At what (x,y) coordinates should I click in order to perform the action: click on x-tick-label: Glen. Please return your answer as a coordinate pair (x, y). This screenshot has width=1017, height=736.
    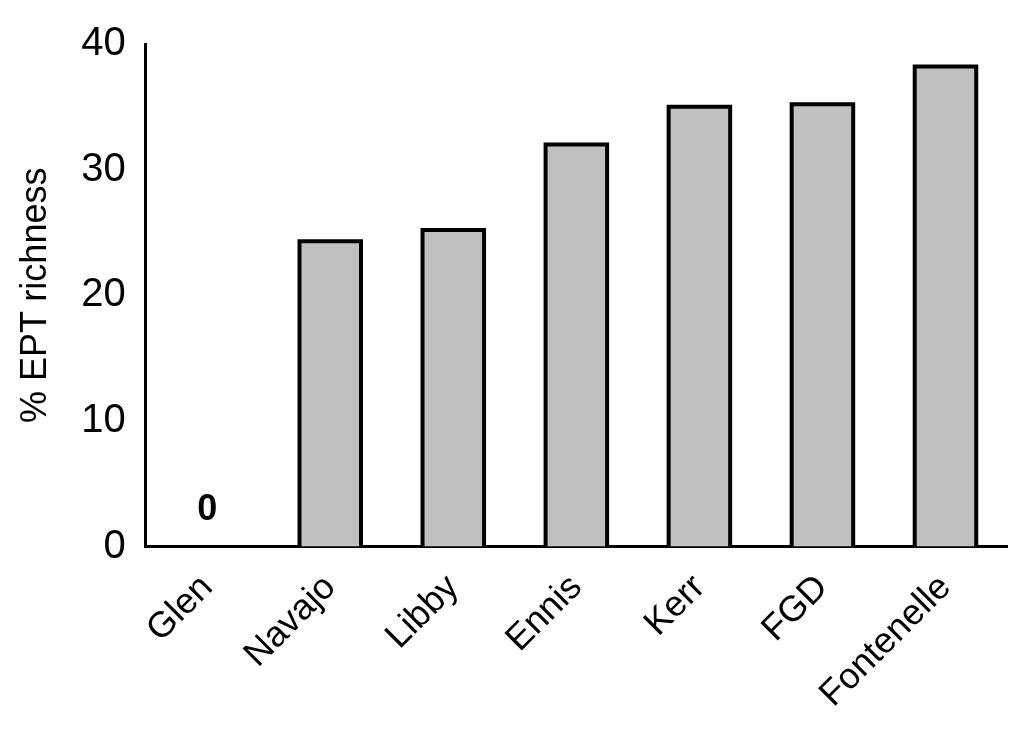
    Looking at the image, I should click on (178, 607).